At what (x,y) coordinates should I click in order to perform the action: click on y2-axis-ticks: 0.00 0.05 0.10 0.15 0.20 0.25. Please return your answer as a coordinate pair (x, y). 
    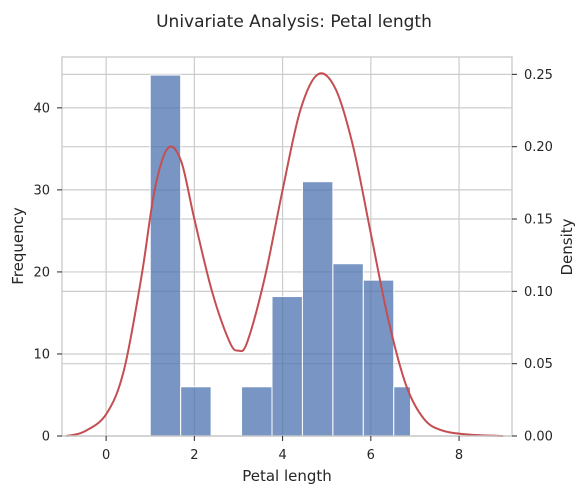
    Looking at the image, I should click on (532, 256).